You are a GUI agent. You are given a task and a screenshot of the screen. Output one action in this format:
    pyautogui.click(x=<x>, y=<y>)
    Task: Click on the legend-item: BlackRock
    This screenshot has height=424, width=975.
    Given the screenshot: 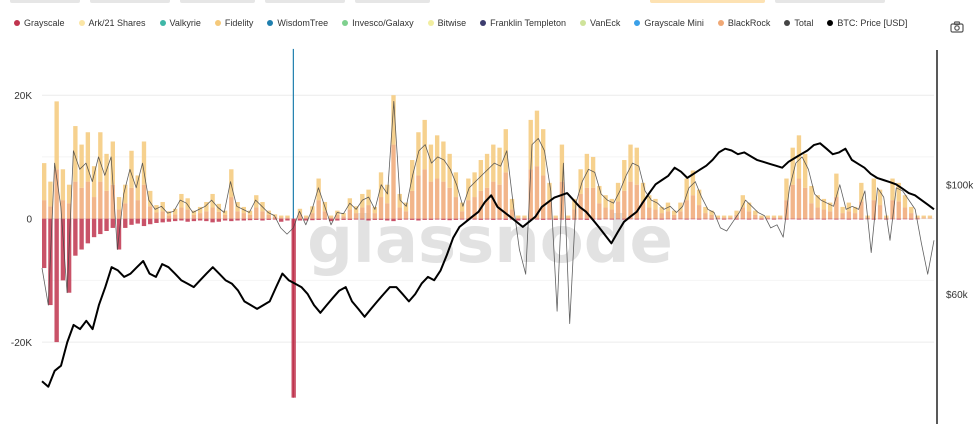 What is the action you would take?
    pyautogui.click(x=744, y=23)
    